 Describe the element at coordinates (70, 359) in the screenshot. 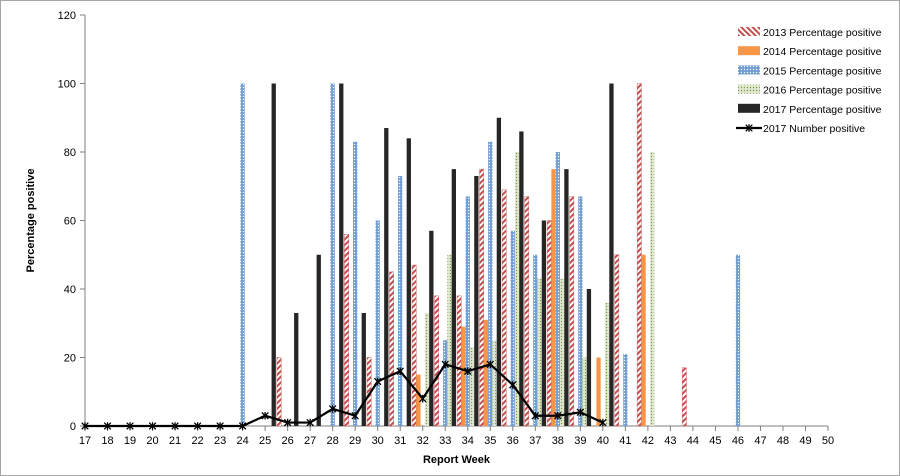

I see `y-tick-label: 20` at that location.